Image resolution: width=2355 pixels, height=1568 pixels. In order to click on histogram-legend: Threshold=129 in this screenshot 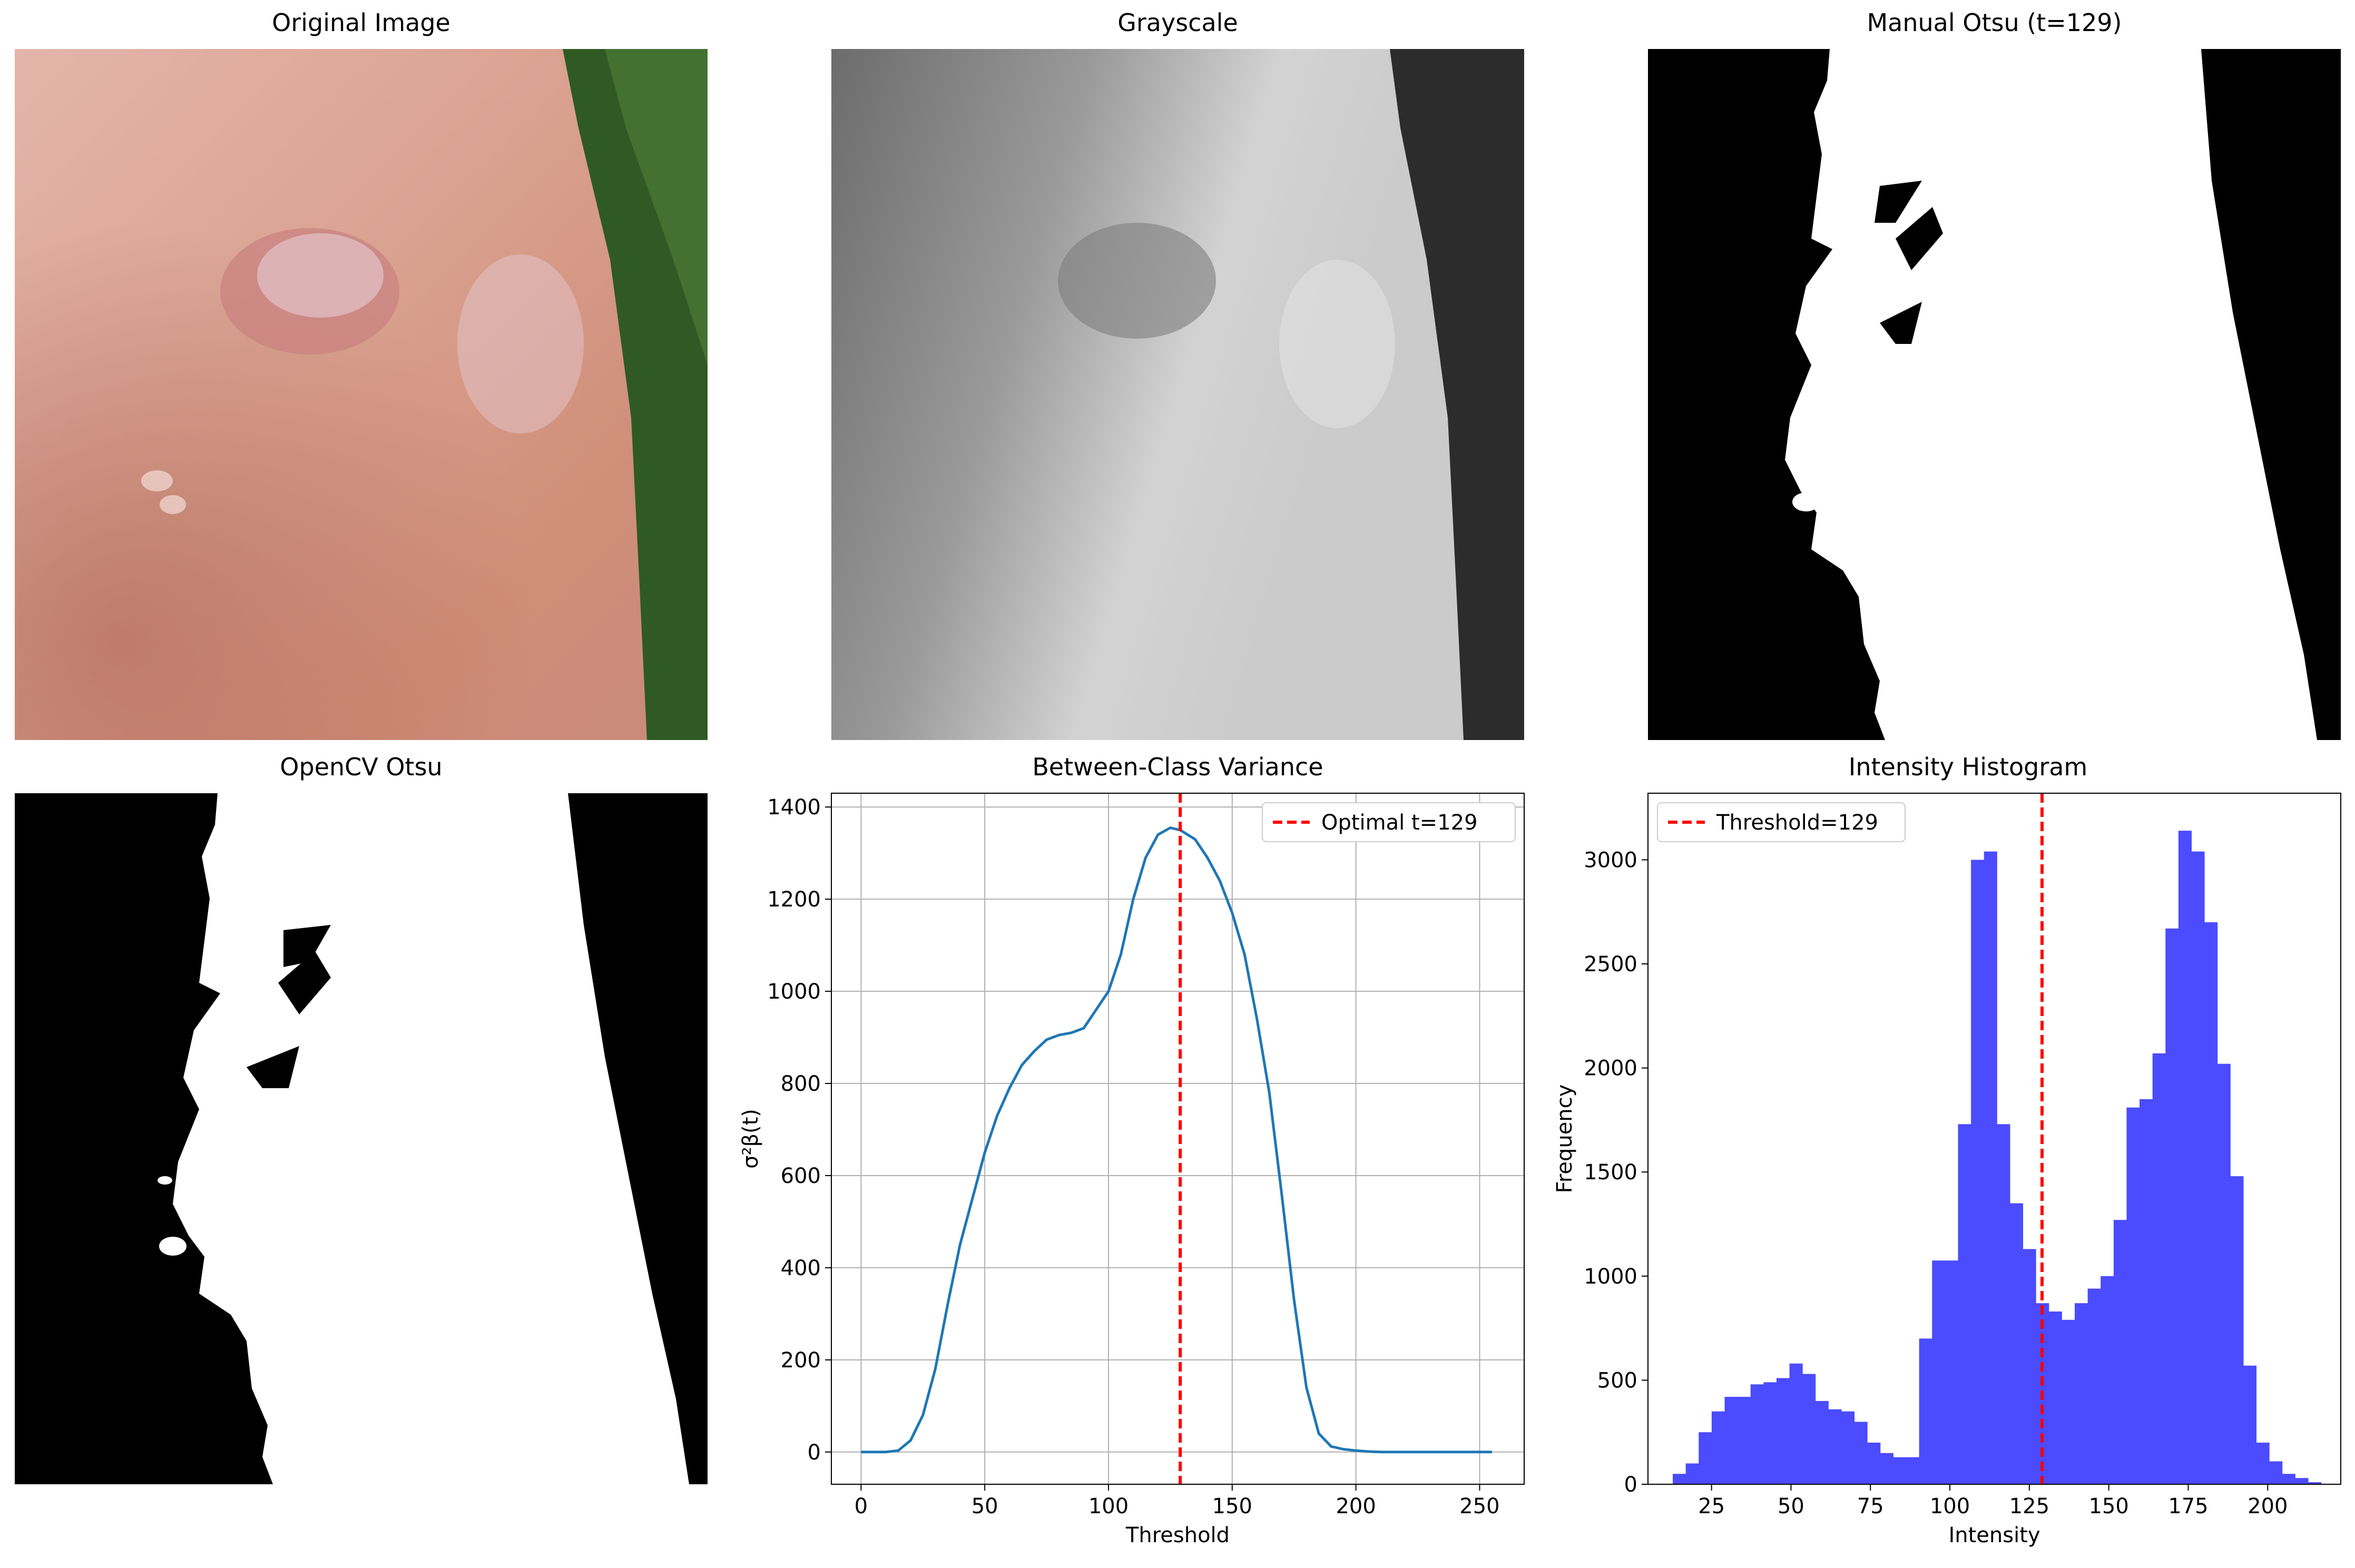, I will do `click(1781, 822)`.